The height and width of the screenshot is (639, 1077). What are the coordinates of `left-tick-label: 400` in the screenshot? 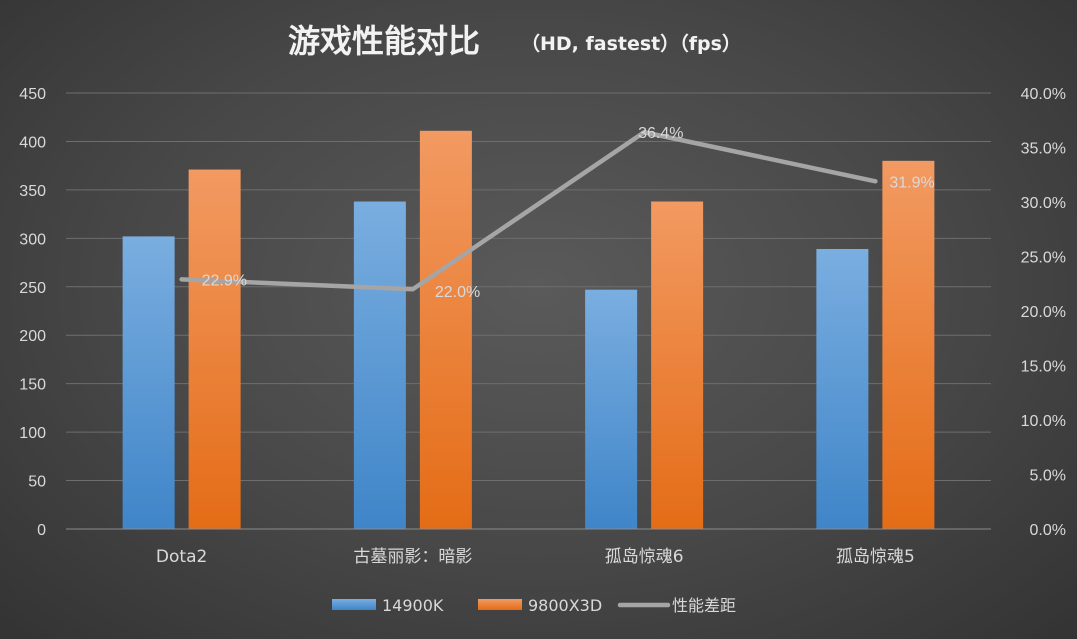 It's located at (32, 142).